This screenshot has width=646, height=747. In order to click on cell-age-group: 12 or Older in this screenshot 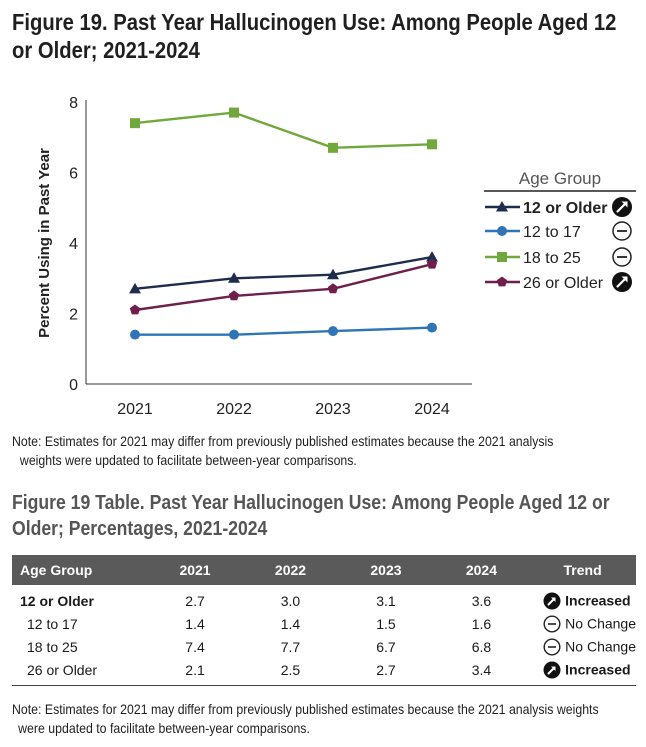, I will do `click(57, 600)`.